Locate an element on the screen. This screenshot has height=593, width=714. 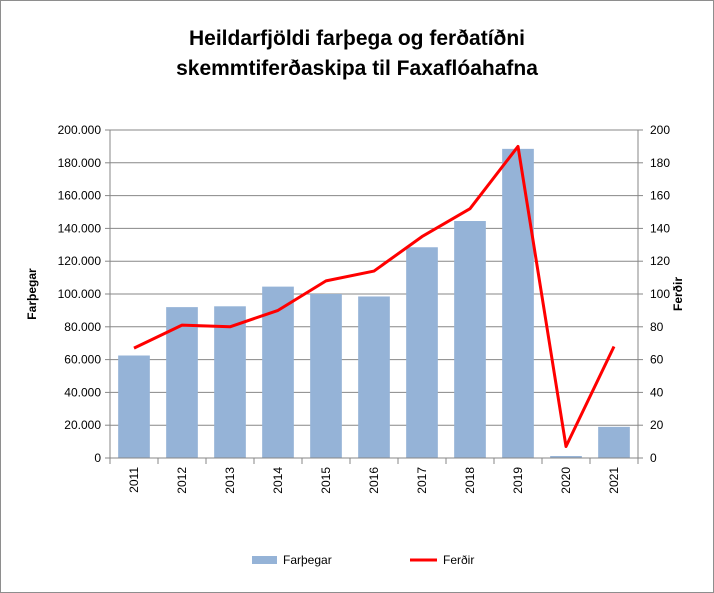
y-right-tick-label: 140 is located at coordinates (660, 228).